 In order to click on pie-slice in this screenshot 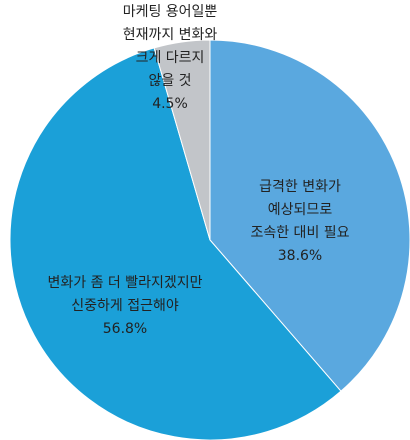, I will do `click(182, 140)`.